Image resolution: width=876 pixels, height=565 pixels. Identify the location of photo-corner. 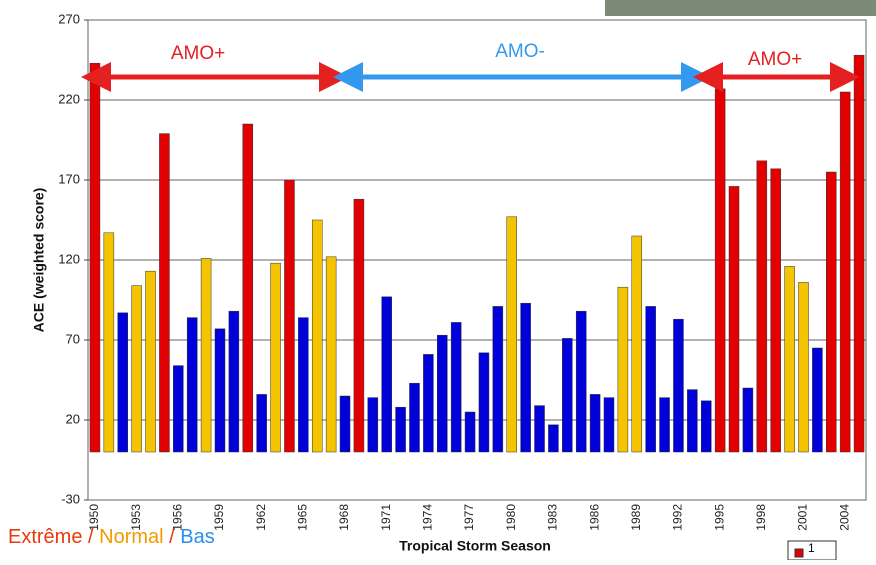
(740, 8).